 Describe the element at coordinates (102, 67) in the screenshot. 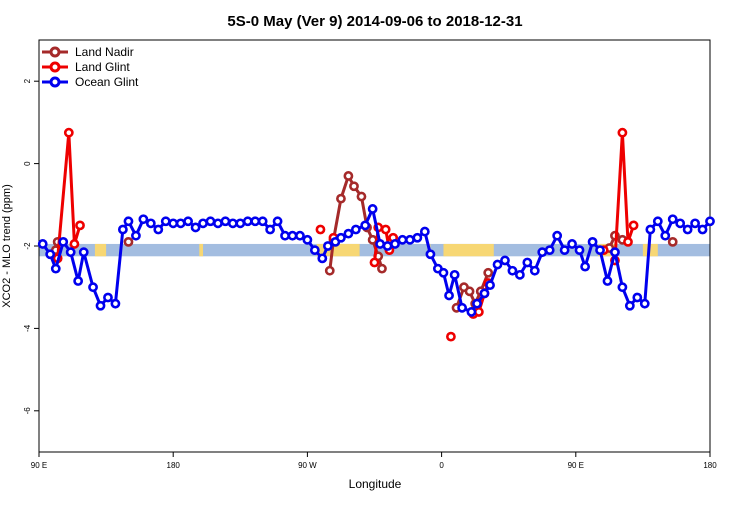

I see `legend-label-land-glint: Land Glint` at that location.